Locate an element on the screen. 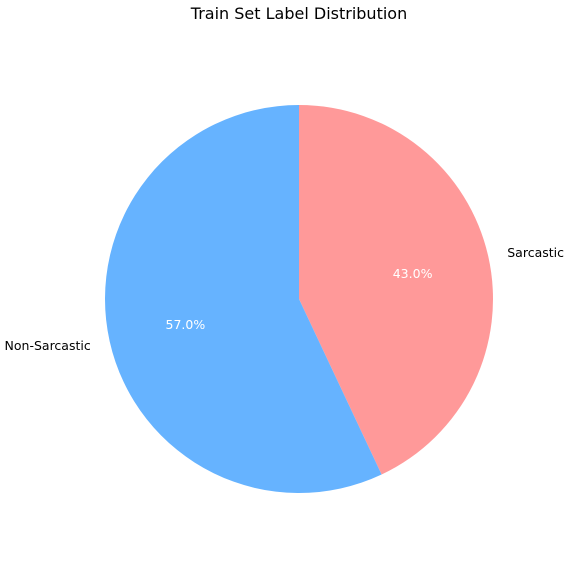 Image resolution: width=569 pixels, height=568 pixels. slice-category-label: Non-Sarcastic is located at coordinates (48, 345).